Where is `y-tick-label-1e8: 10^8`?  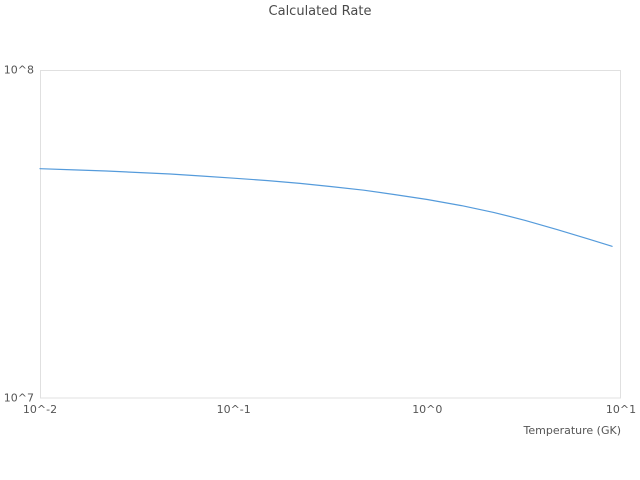 y-tick-label-1e8: 10^8 is located at coordinates (18, 70).